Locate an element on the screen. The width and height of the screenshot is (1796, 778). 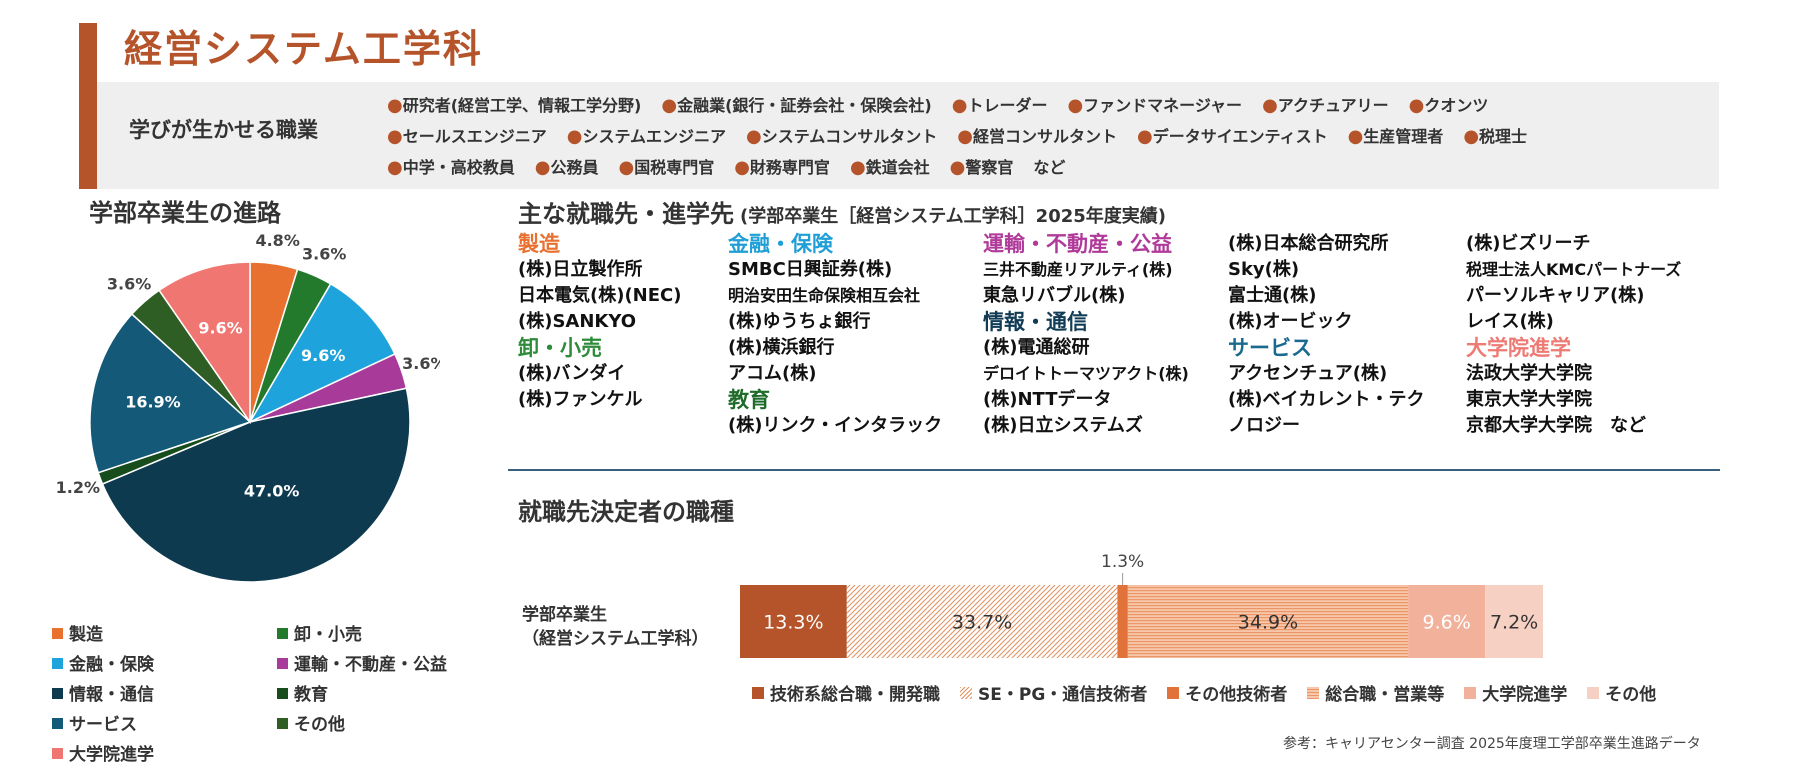
career-item-text: システムコンサルタント is located at coordinates (849, 136).